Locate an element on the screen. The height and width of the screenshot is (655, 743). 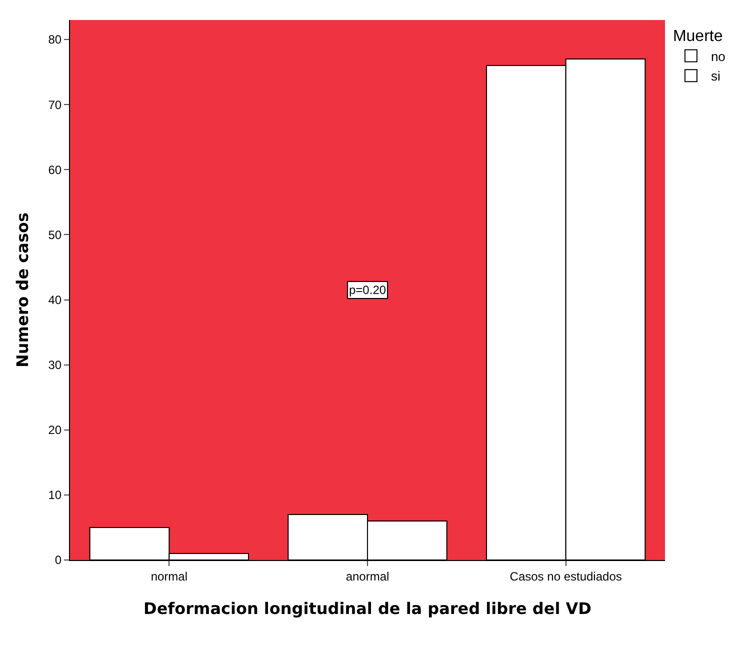
x-tick-label: Casos no estudiados is located at coordinates (566, 576).